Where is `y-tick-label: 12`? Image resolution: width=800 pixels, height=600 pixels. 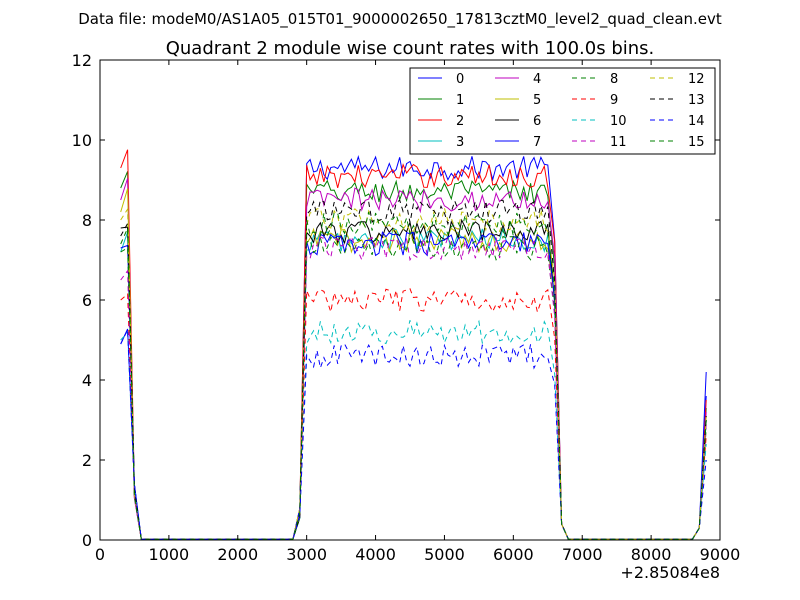 y-tick-label: 12 is located at coordinates (82, 60).